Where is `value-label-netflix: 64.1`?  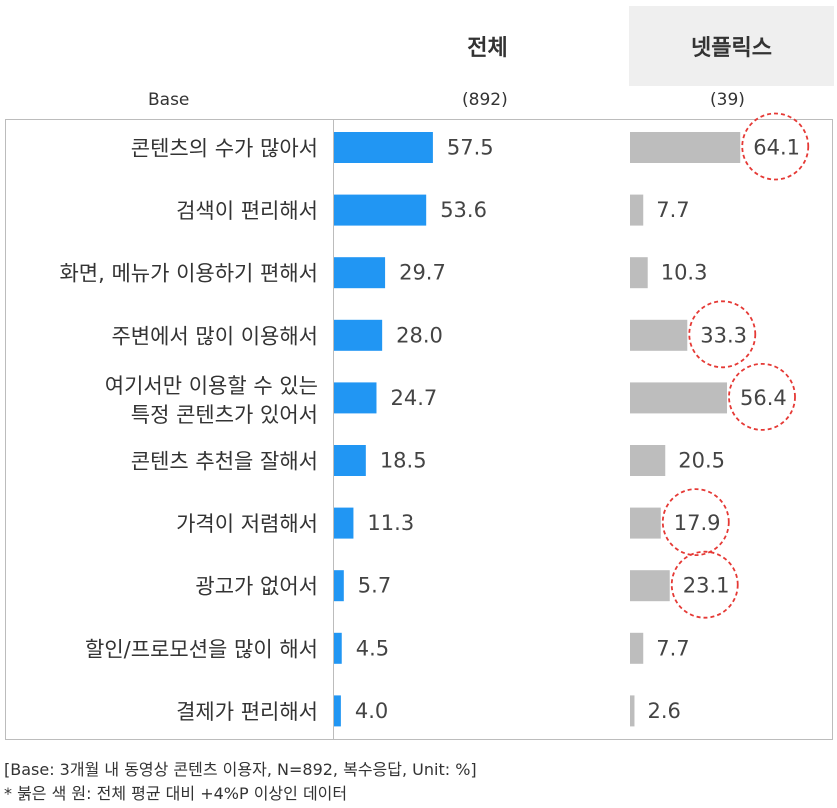
value-label-netflix: 64.1 is located at coordinates (776, 148).